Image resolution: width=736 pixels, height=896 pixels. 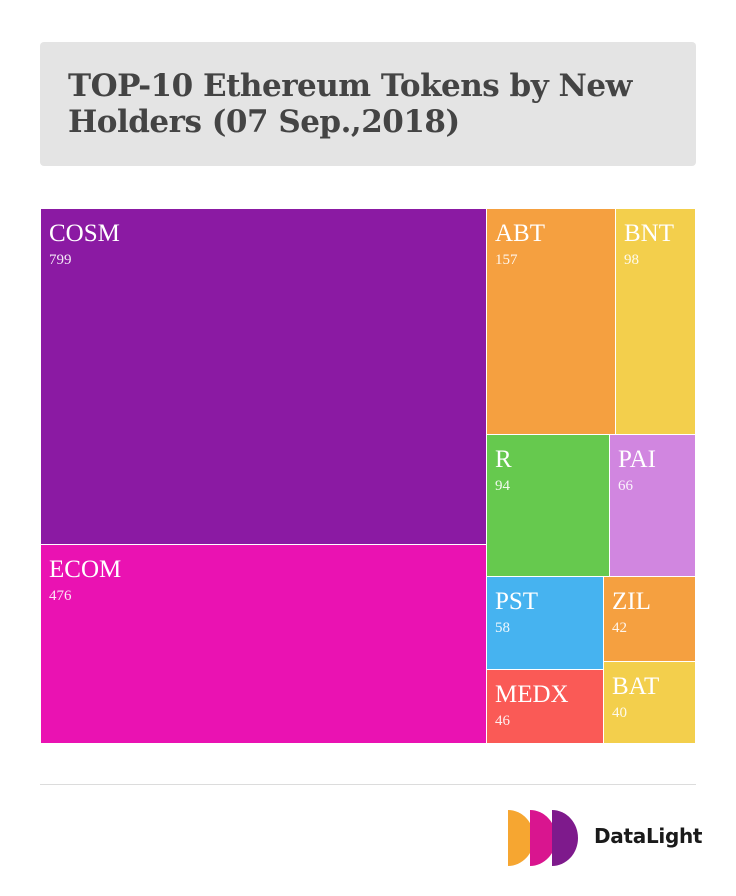 What do you see at coordinates (532, 694) in the screenshot?
I see `cell-label: MEDX` at bounding box center [532, 694].